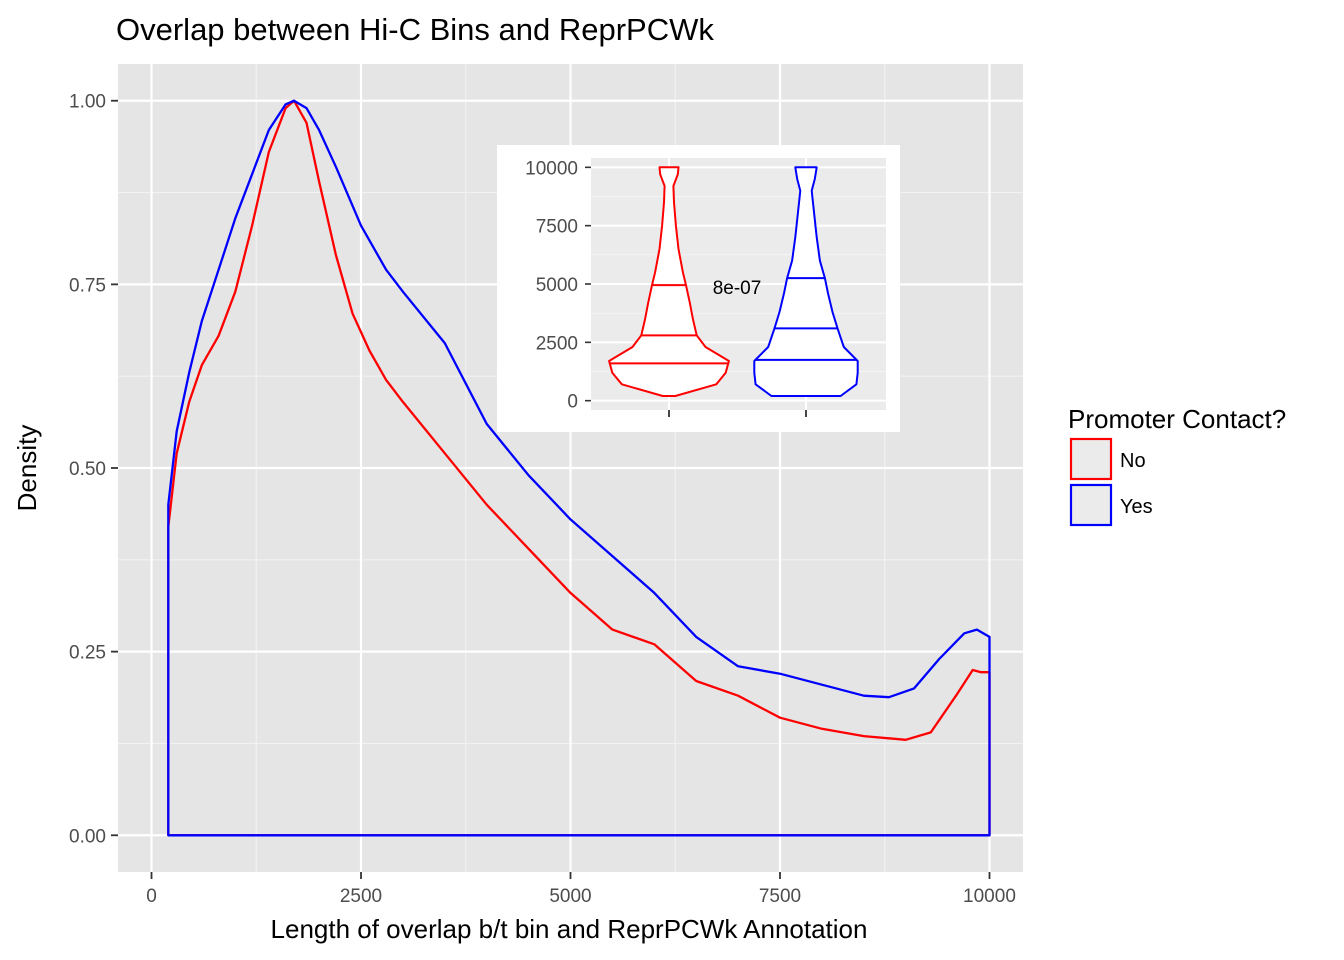 This screenshot has height=960, width=1344. I want to click on legend-entries: No Yes, so click(1111, 482).